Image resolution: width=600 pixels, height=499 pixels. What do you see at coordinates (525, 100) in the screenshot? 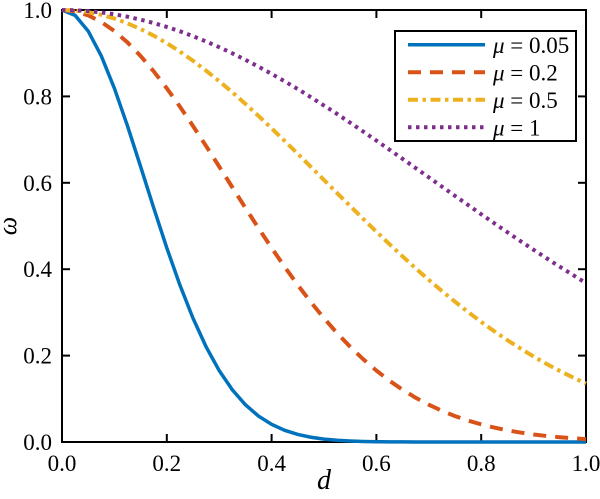
I see `legend-label: μ = 0.5` at bounding box center [525, 100].